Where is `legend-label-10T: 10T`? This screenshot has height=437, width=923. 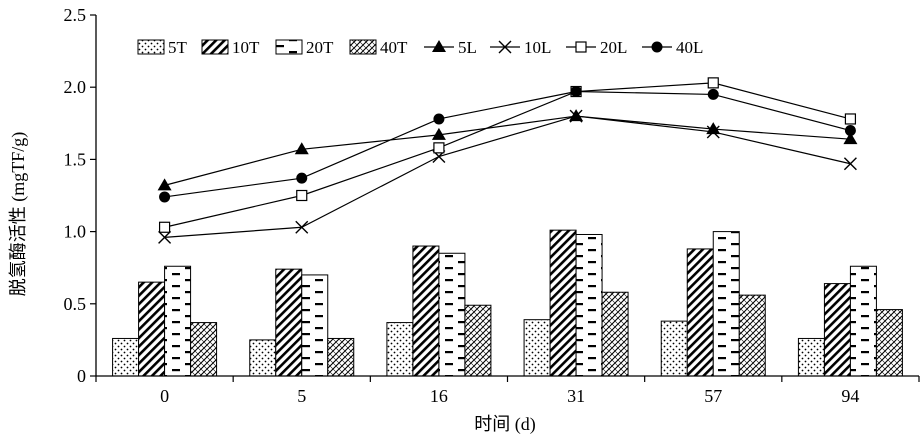
legend-label-10T: 10T is located at coordinates (246, 47).